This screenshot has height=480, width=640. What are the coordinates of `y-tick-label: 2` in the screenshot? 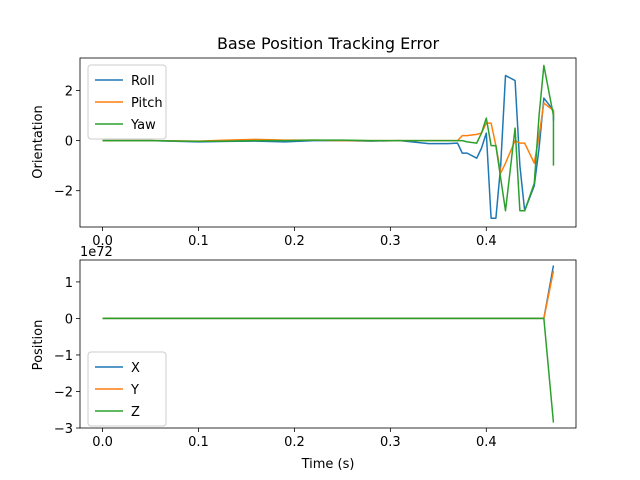 It's located at (69, 92).